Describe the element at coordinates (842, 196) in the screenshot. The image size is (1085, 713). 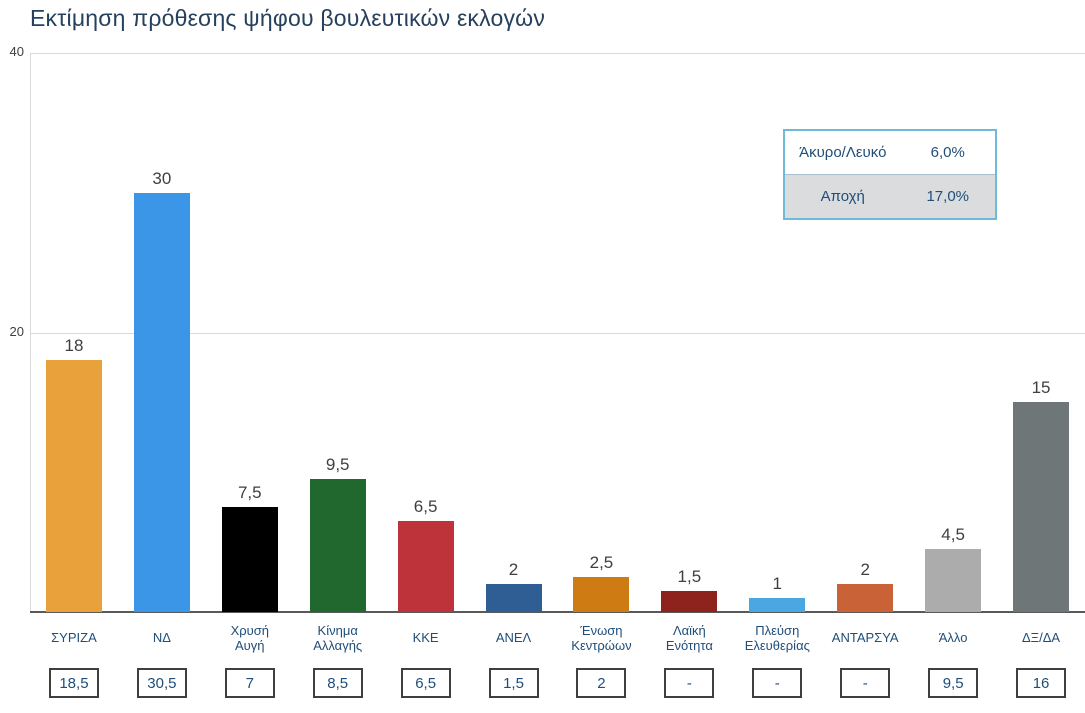
I see `summary-label-abstention: Αποχή` at that location.